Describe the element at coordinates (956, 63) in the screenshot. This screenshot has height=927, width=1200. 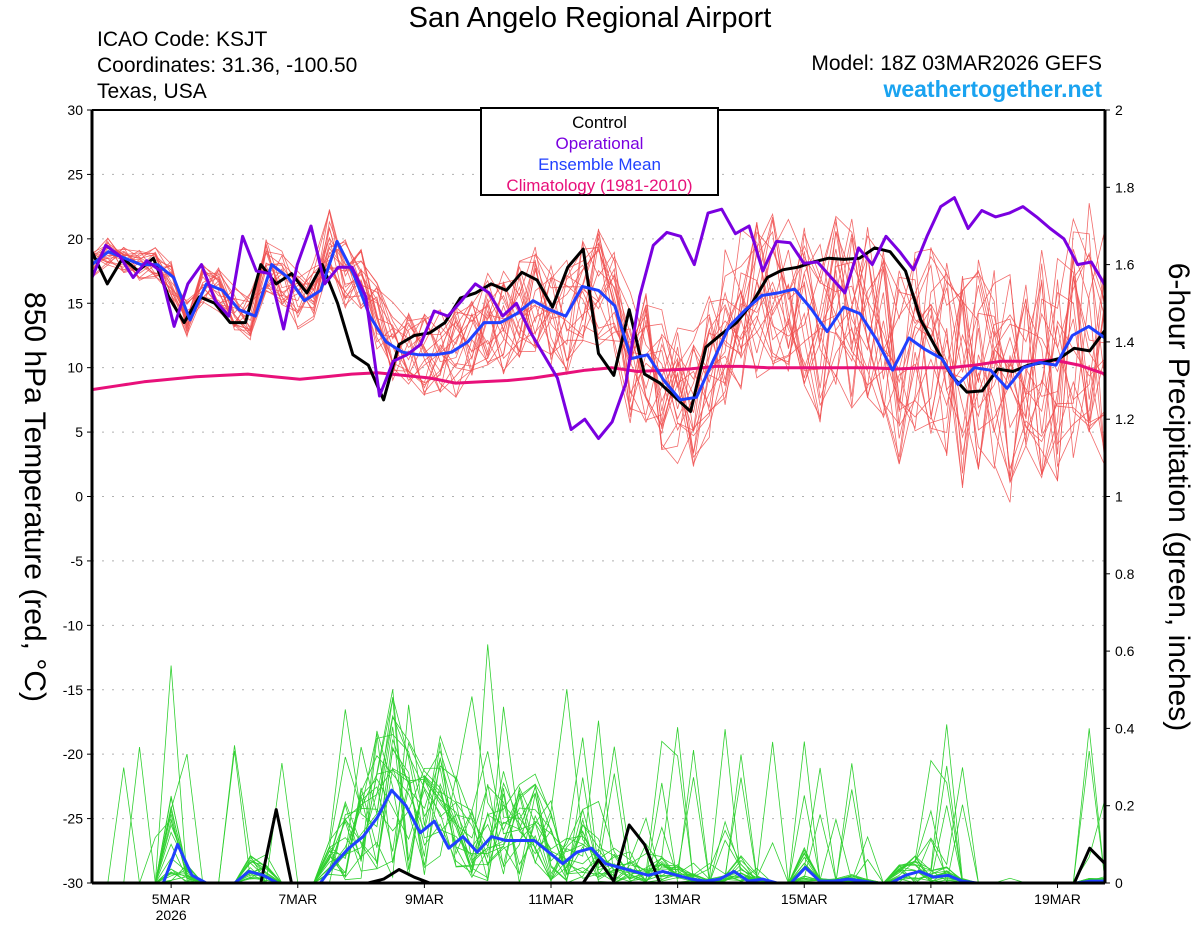
I see `model-run: Model: 18Z 03MAR2026 GEFS` at that location.